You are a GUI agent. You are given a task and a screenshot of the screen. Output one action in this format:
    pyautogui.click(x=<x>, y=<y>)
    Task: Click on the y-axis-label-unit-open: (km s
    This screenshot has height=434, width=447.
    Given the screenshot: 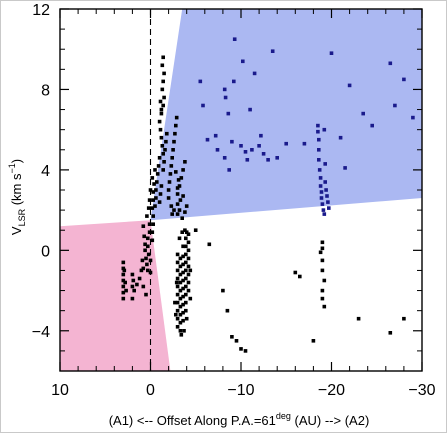 What is the action you would take?
    pyautogui.click(x=16, y=191)
    